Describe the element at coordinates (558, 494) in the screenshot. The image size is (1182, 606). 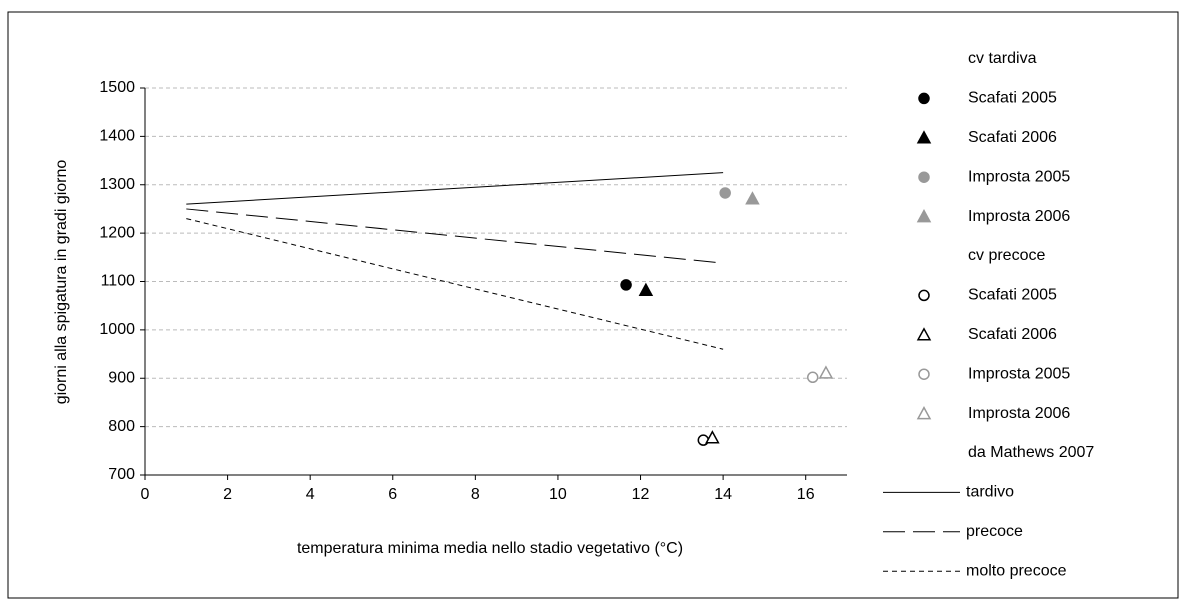
I see `x-tick-label: 10` at that location.